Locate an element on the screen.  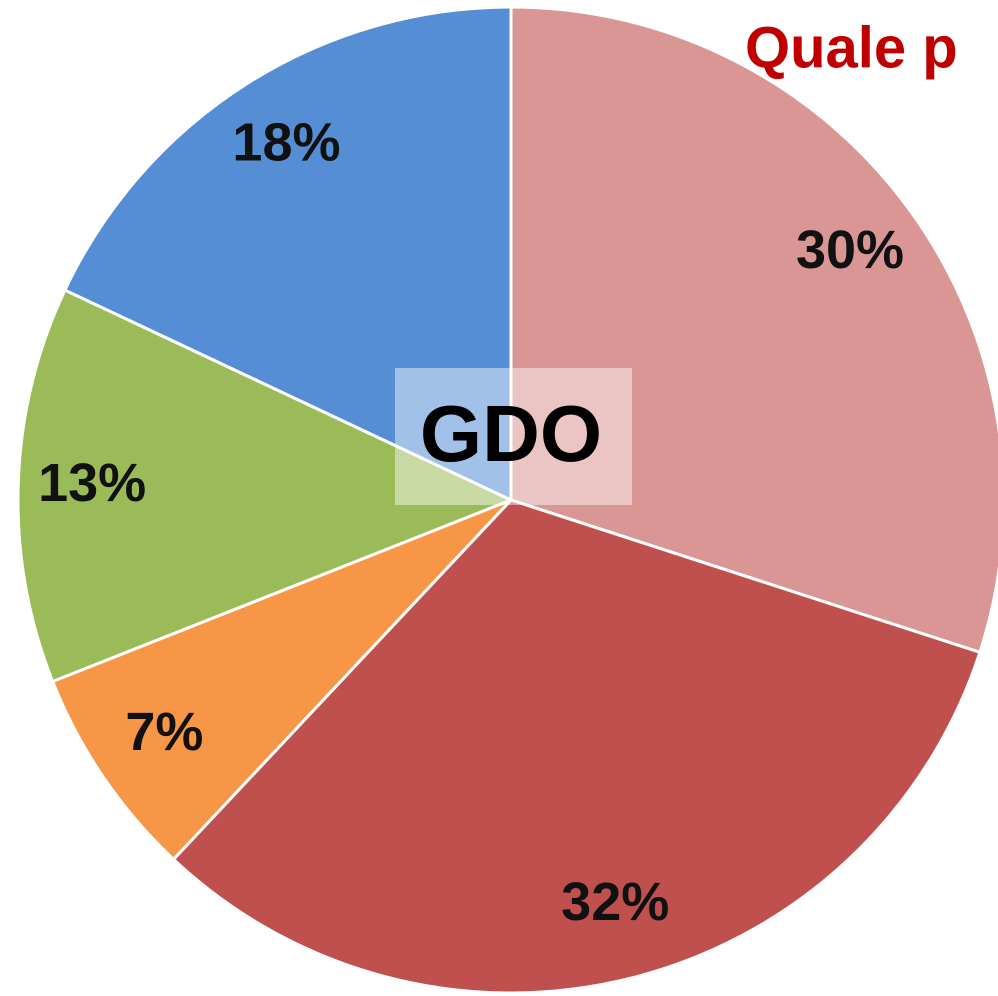
slice-label: 18% is located at coordinates (286, 142).